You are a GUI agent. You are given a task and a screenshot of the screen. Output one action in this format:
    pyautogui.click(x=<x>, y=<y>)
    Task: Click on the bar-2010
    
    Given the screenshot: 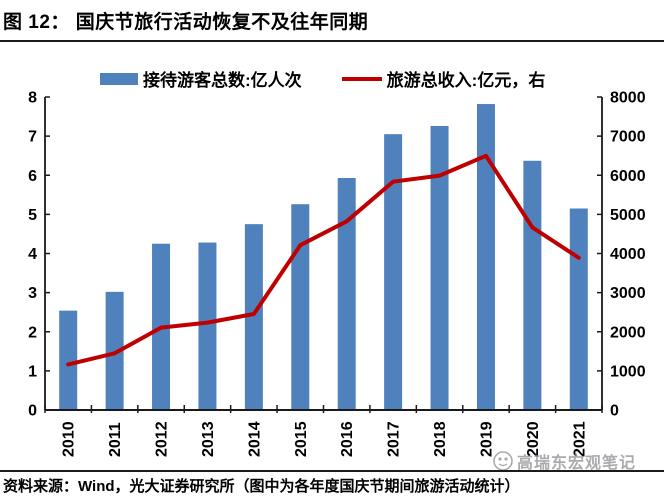 What is the action you would take?
    pyautogui.click(x=68, y=360)
    